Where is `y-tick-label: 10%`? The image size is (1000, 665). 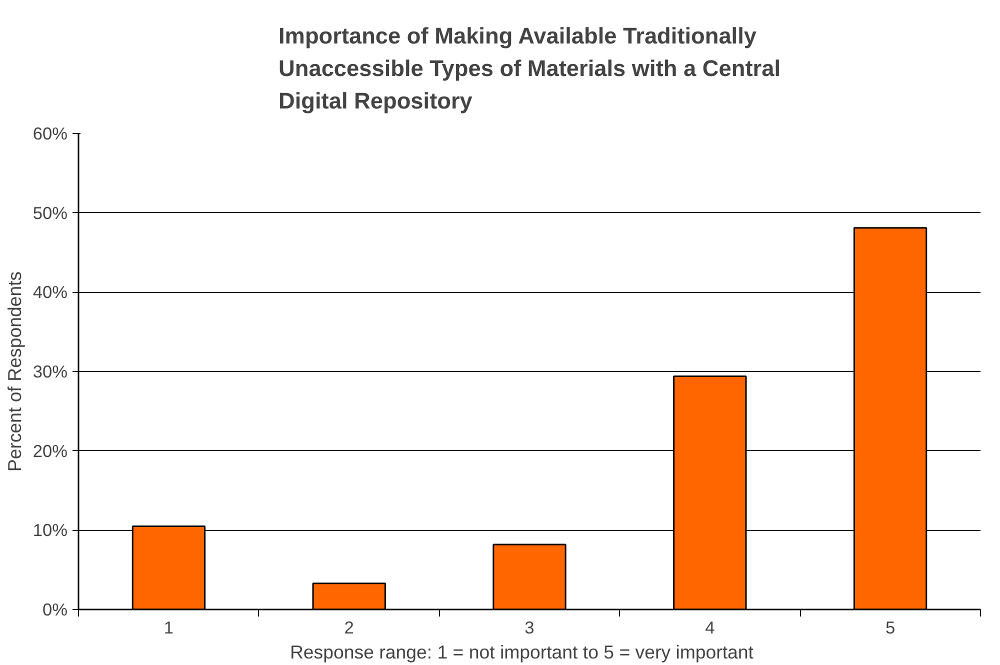 y-tick-label: 10% is located at coordinates (50, 530).